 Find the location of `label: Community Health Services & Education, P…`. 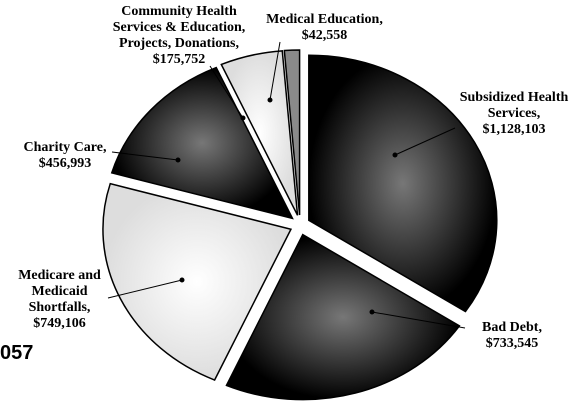

label: Community Health Services & Education, P… is located at coordinates (179, 36).